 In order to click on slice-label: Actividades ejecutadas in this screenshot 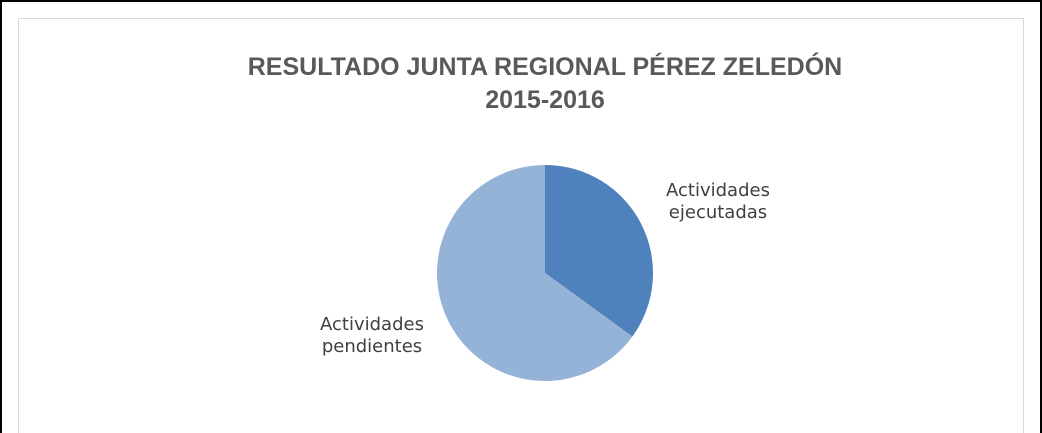, I will do `click(718, 201)`.